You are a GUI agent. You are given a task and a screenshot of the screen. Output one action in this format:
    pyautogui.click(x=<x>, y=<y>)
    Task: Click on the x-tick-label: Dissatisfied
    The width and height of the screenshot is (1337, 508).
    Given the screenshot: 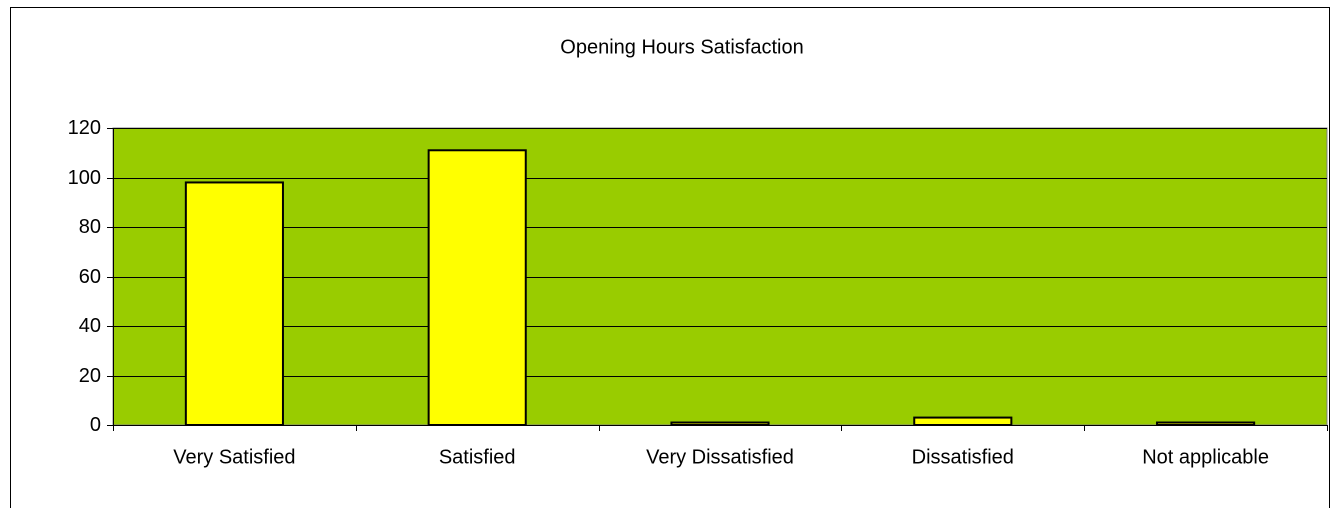 What is the action you would take?
    pyautogui.click(x=963, y=457)
    